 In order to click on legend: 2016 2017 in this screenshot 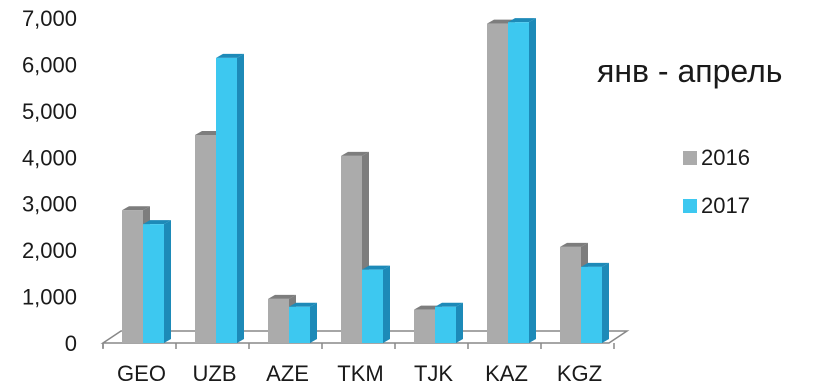, I will do `click(716, 181)`.